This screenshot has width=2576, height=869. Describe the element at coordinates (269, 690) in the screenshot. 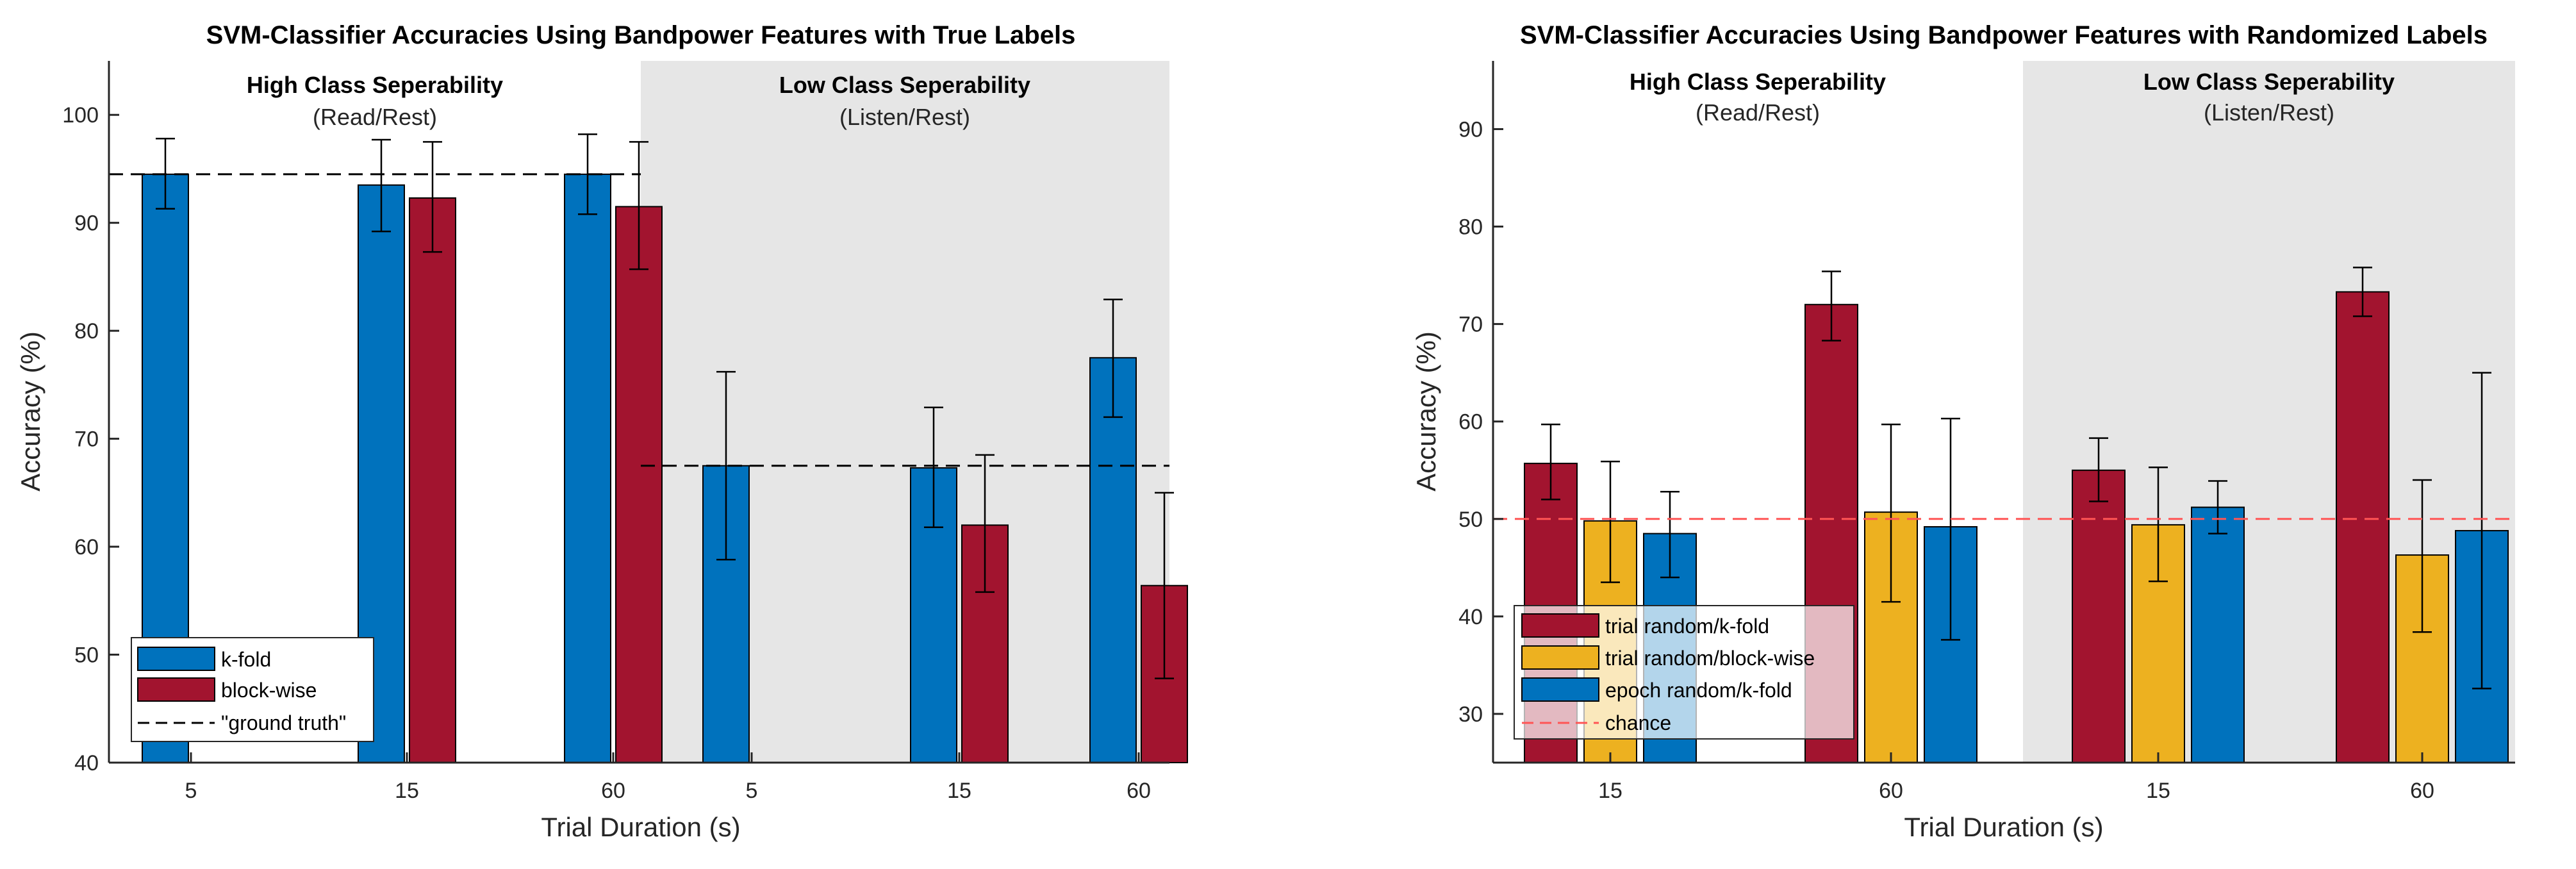

I see `legend-label-block-wise: block-wise` at that location.